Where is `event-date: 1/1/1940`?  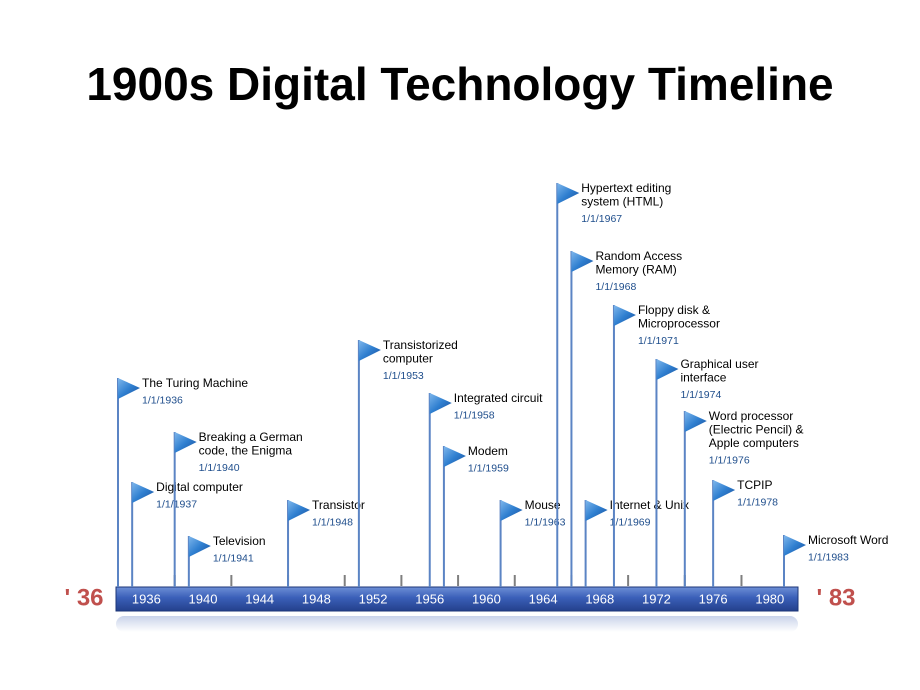
event-date: 1/1/1940 is located at coordinates (219, 468).